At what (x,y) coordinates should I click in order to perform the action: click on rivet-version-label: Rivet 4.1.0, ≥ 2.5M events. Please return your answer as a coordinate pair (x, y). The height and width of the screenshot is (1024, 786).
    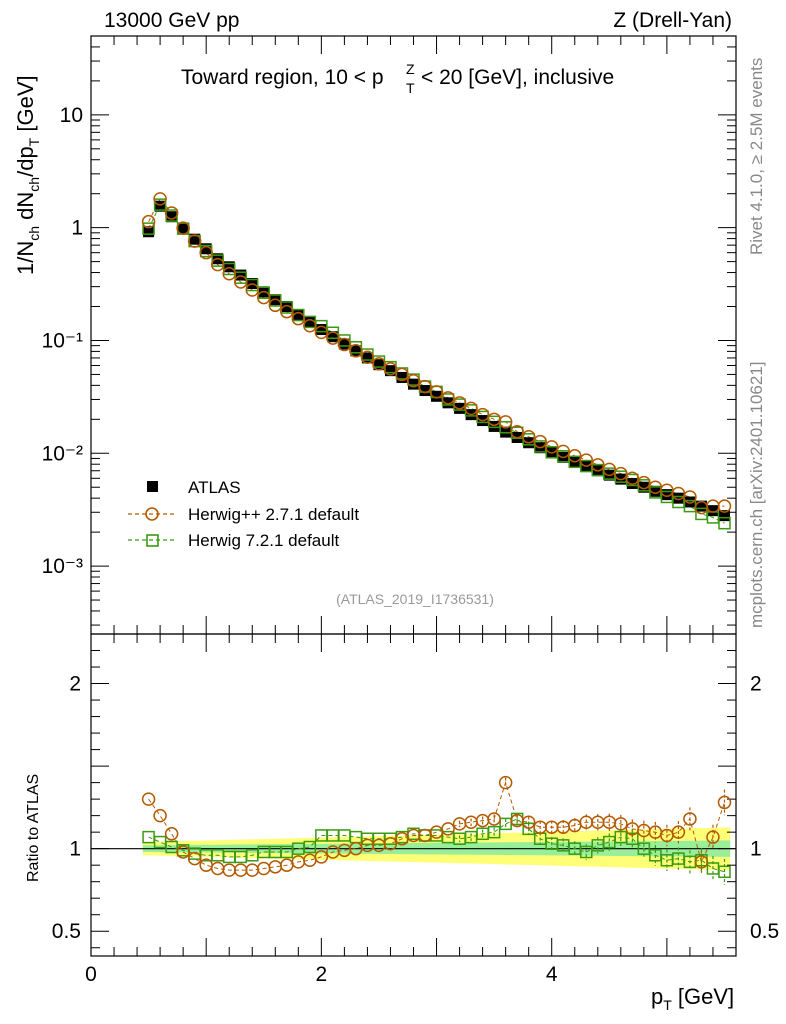
    Looking at the image, I should click on (756, 156).